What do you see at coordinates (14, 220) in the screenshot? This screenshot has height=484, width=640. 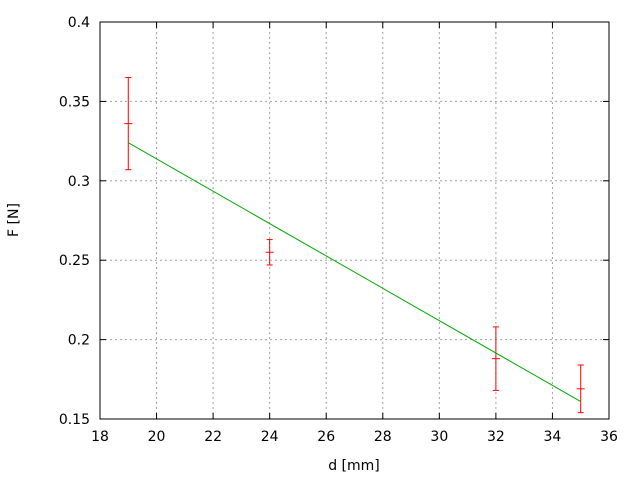 I see `y-axis-label: F [N]` at bounding box center [14, 220].